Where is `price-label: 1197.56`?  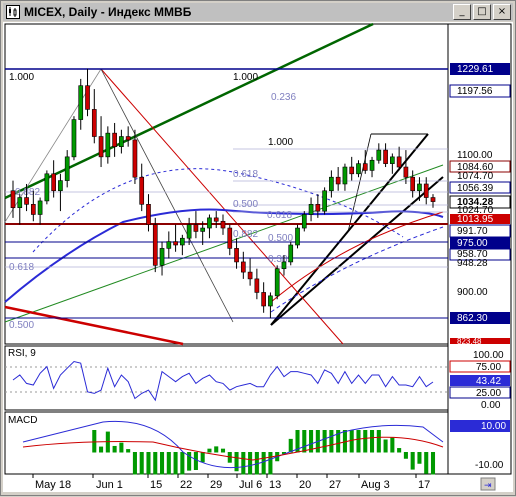
price-label: 1197.56 is located at coordinates (475, 91).